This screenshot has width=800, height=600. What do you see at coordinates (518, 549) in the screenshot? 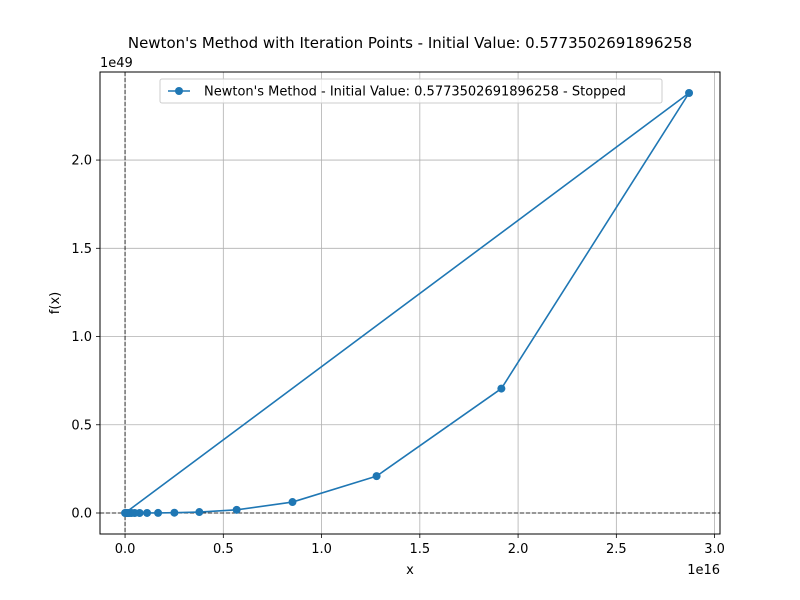
I see `x-tick-label: 2.0` at bounding box center [518, 549].